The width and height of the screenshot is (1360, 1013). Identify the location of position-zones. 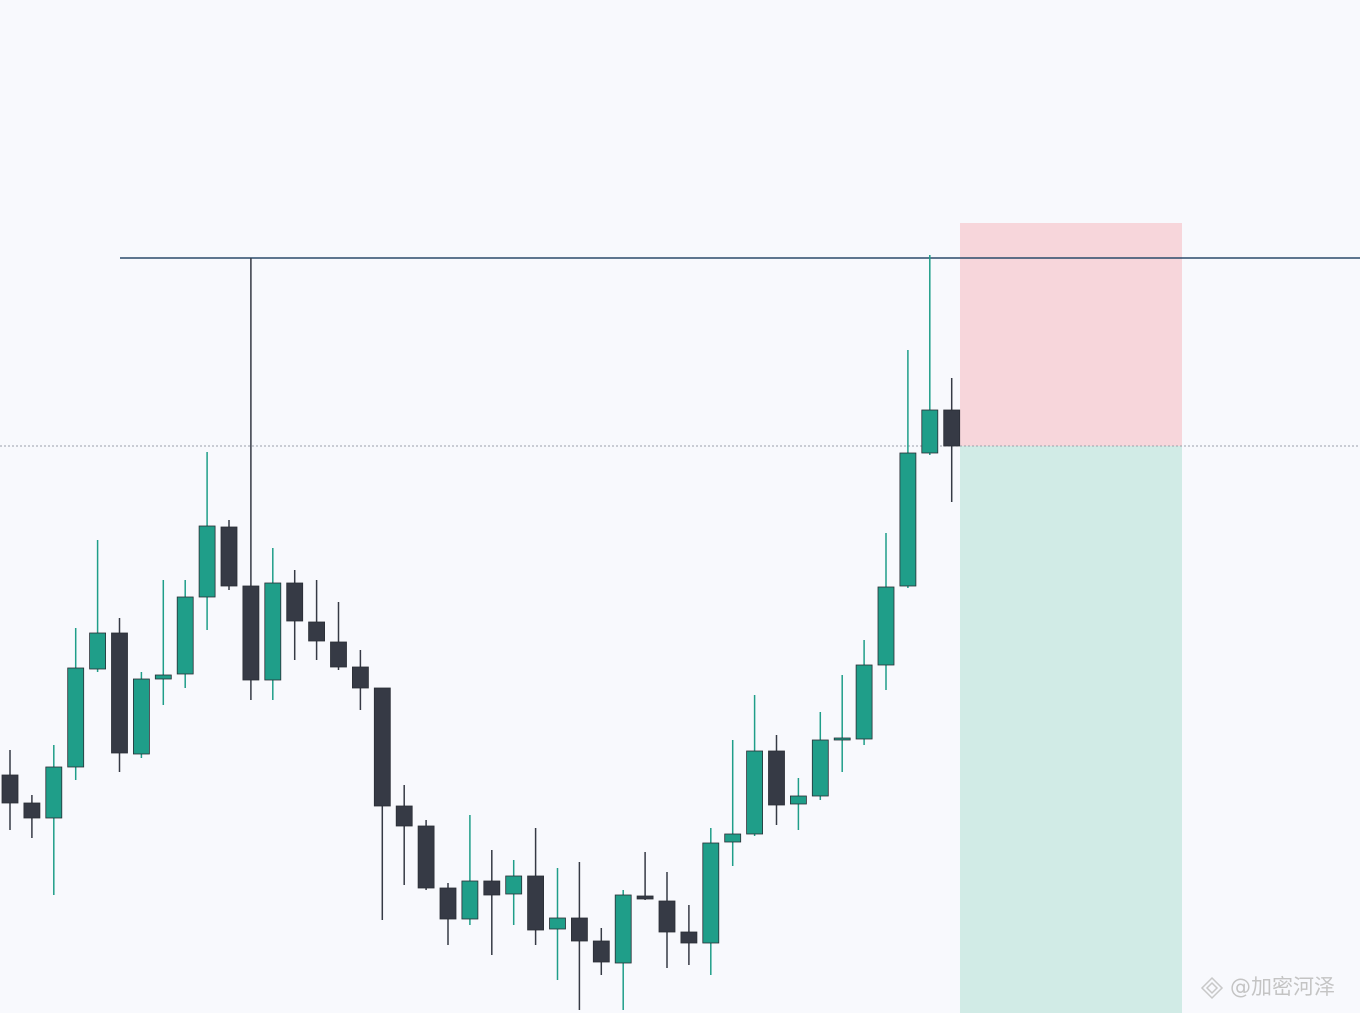
(1071, 618).